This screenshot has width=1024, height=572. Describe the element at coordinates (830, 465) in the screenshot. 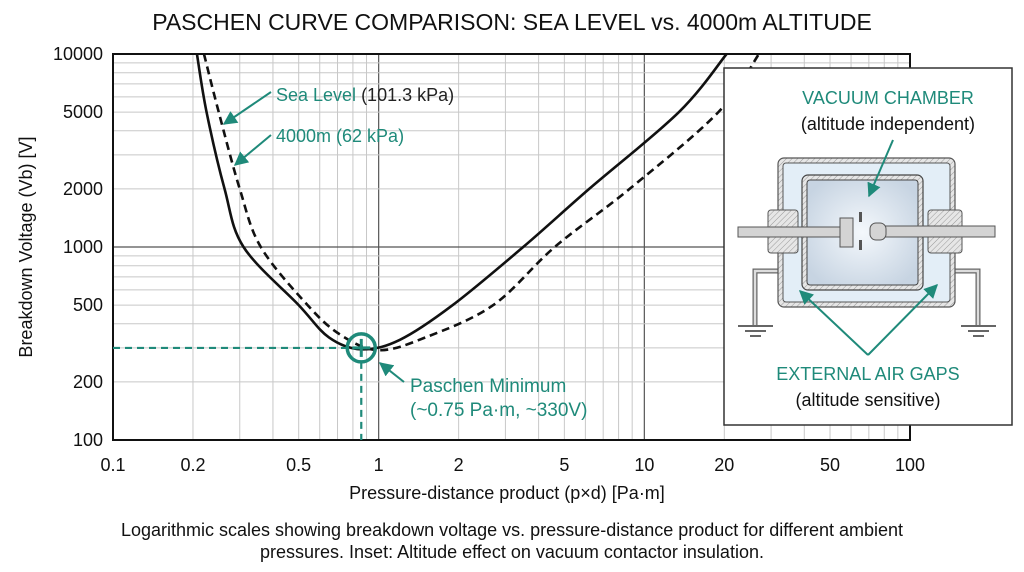

I see `x-tick-label: 50` at that location.